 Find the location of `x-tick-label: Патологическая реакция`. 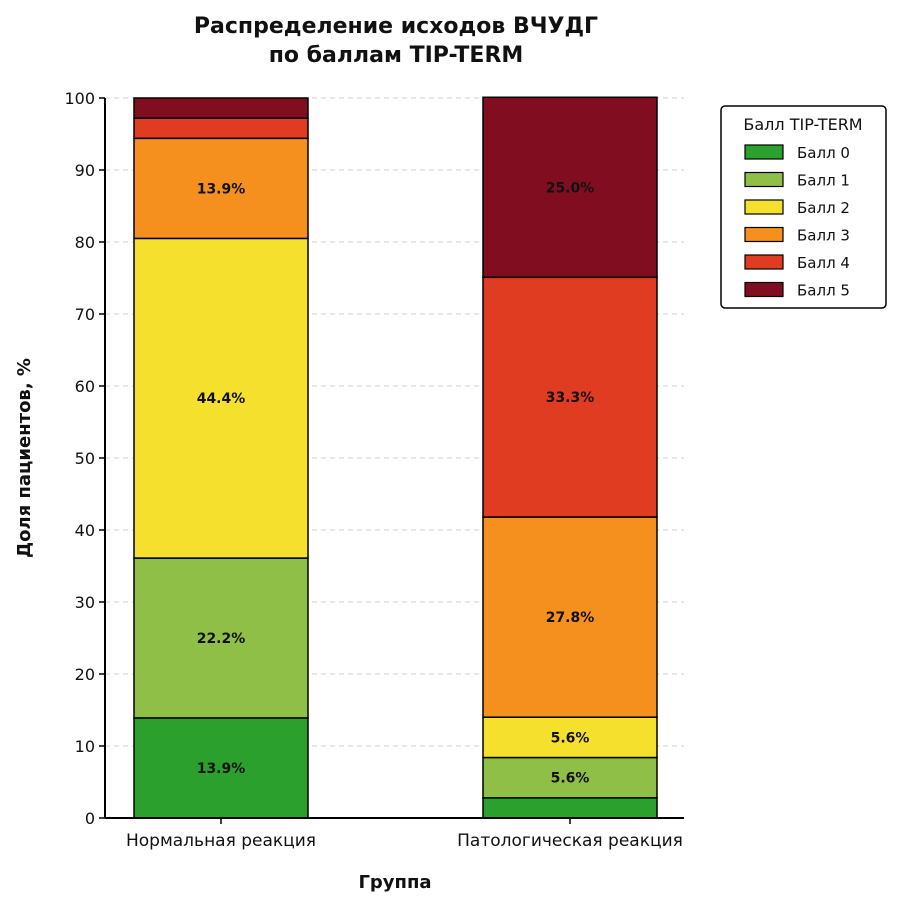

x-tick-label: Патологическая реакция is located at coordinates (570, 841).